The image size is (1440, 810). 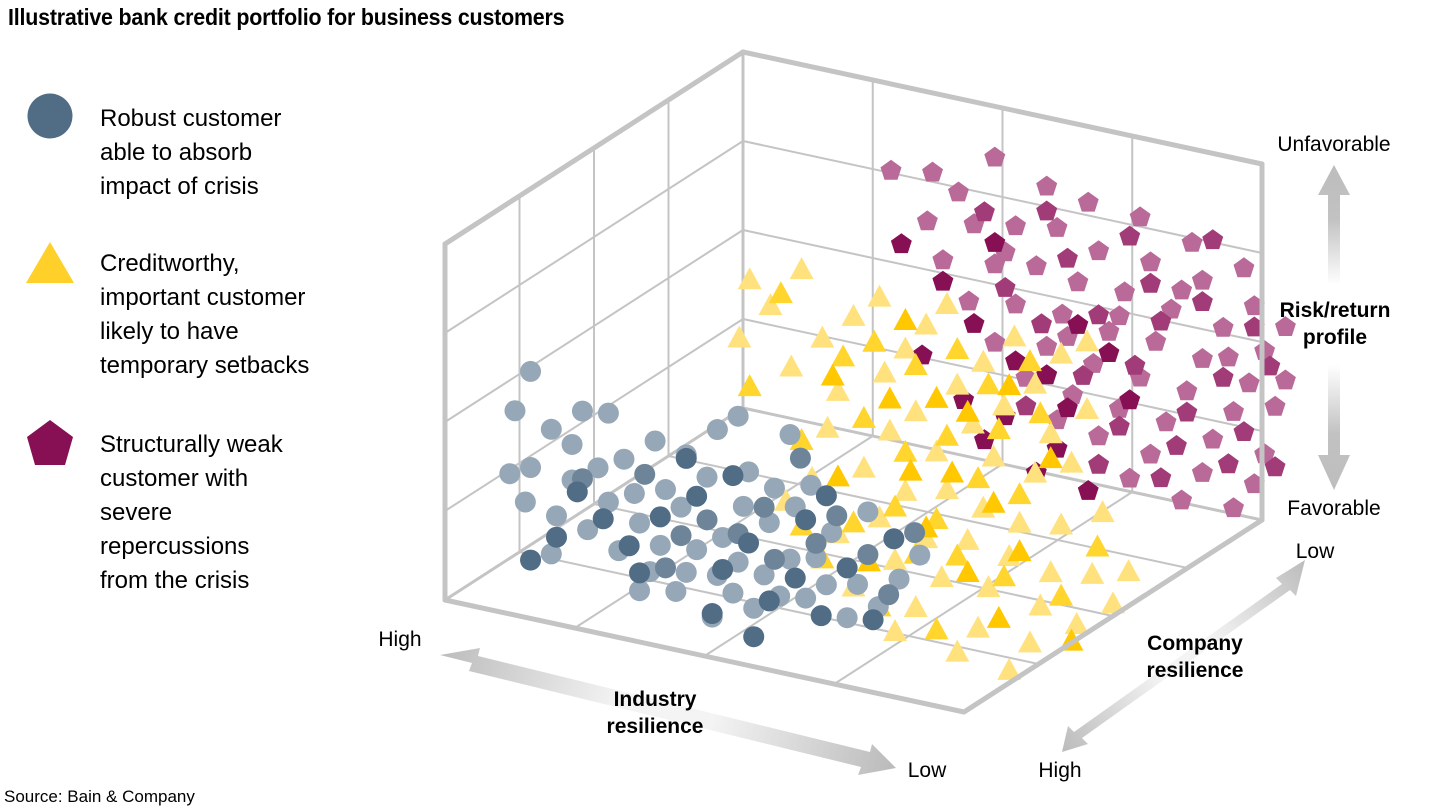 I want to click on side-wall-gridline, so click(x=594, y=326).